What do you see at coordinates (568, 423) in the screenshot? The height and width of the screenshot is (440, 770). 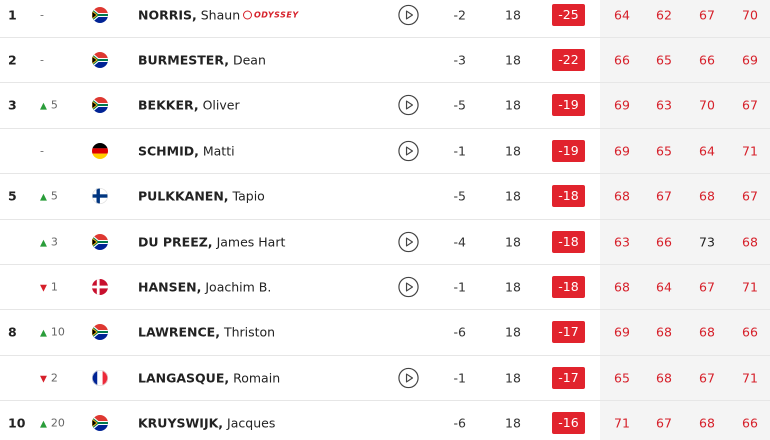 I see `total-score: -16` at bounding box center [568, 423].